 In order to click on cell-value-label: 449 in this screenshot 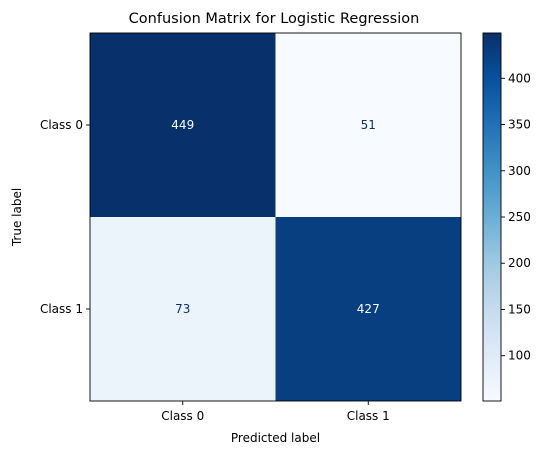, I will do `click(182, 125)`.